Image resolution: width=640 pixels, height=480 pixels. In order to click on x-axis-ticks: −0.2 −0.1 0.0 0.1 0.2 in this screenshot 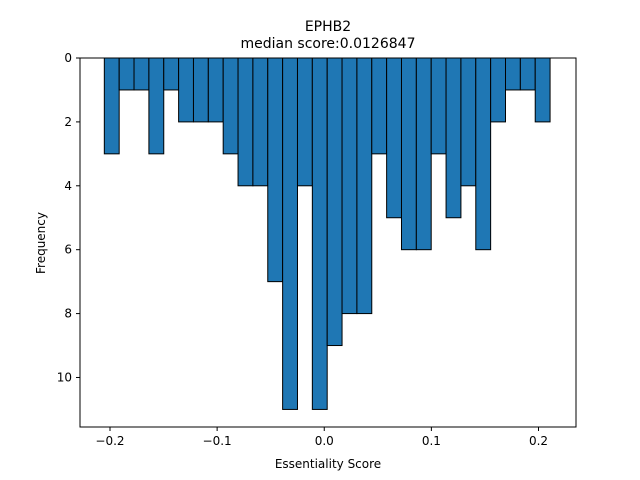, I will do `click(321, 437)`.